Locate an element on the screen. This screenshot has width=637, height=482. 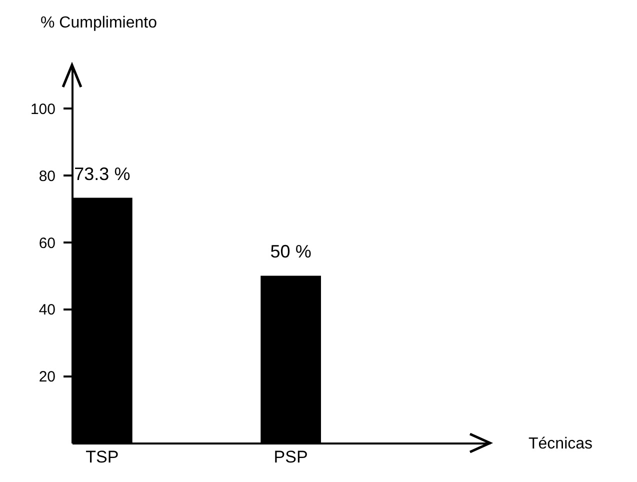
x-axis-title: Técnicas is located at coordinates (560, 444).